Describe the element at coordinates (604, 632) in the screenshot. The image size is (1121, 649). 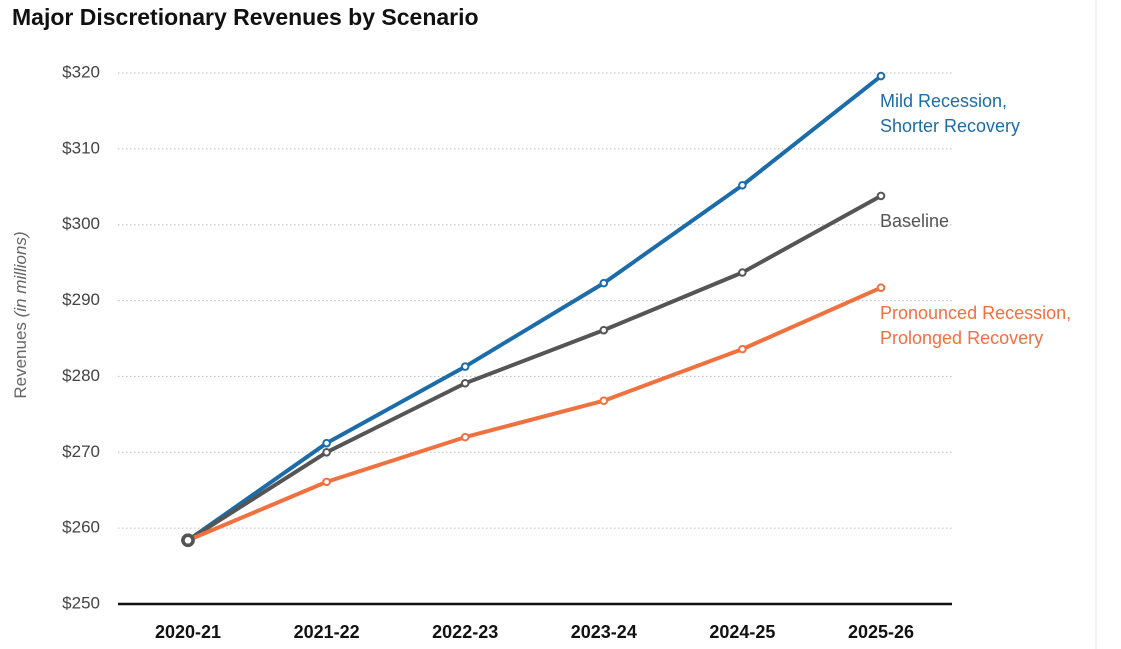
I see `x-tick-label: 2023-24` at that location.